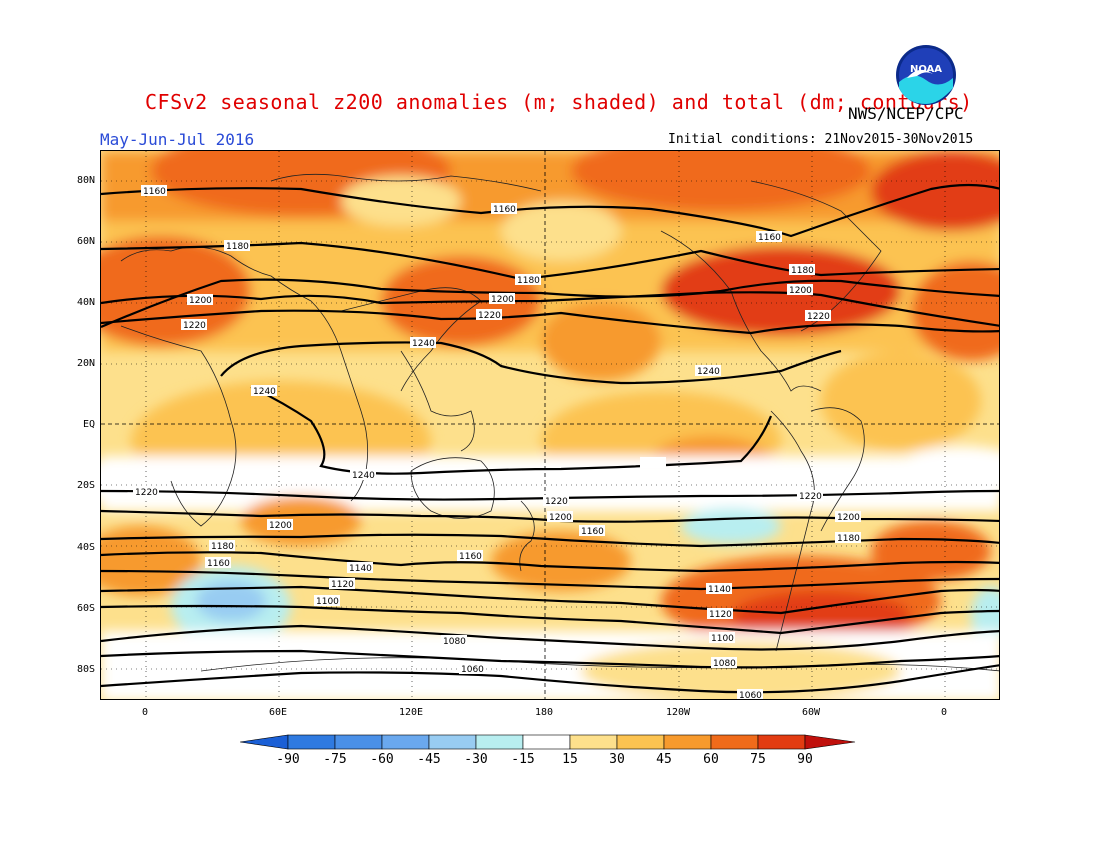 This screenshot has height=850, width=1100. What do you see at coordinates (85, 547) in the screenshot?
I see `lat-label-40s: 40S` at bounding box center [85, 547].